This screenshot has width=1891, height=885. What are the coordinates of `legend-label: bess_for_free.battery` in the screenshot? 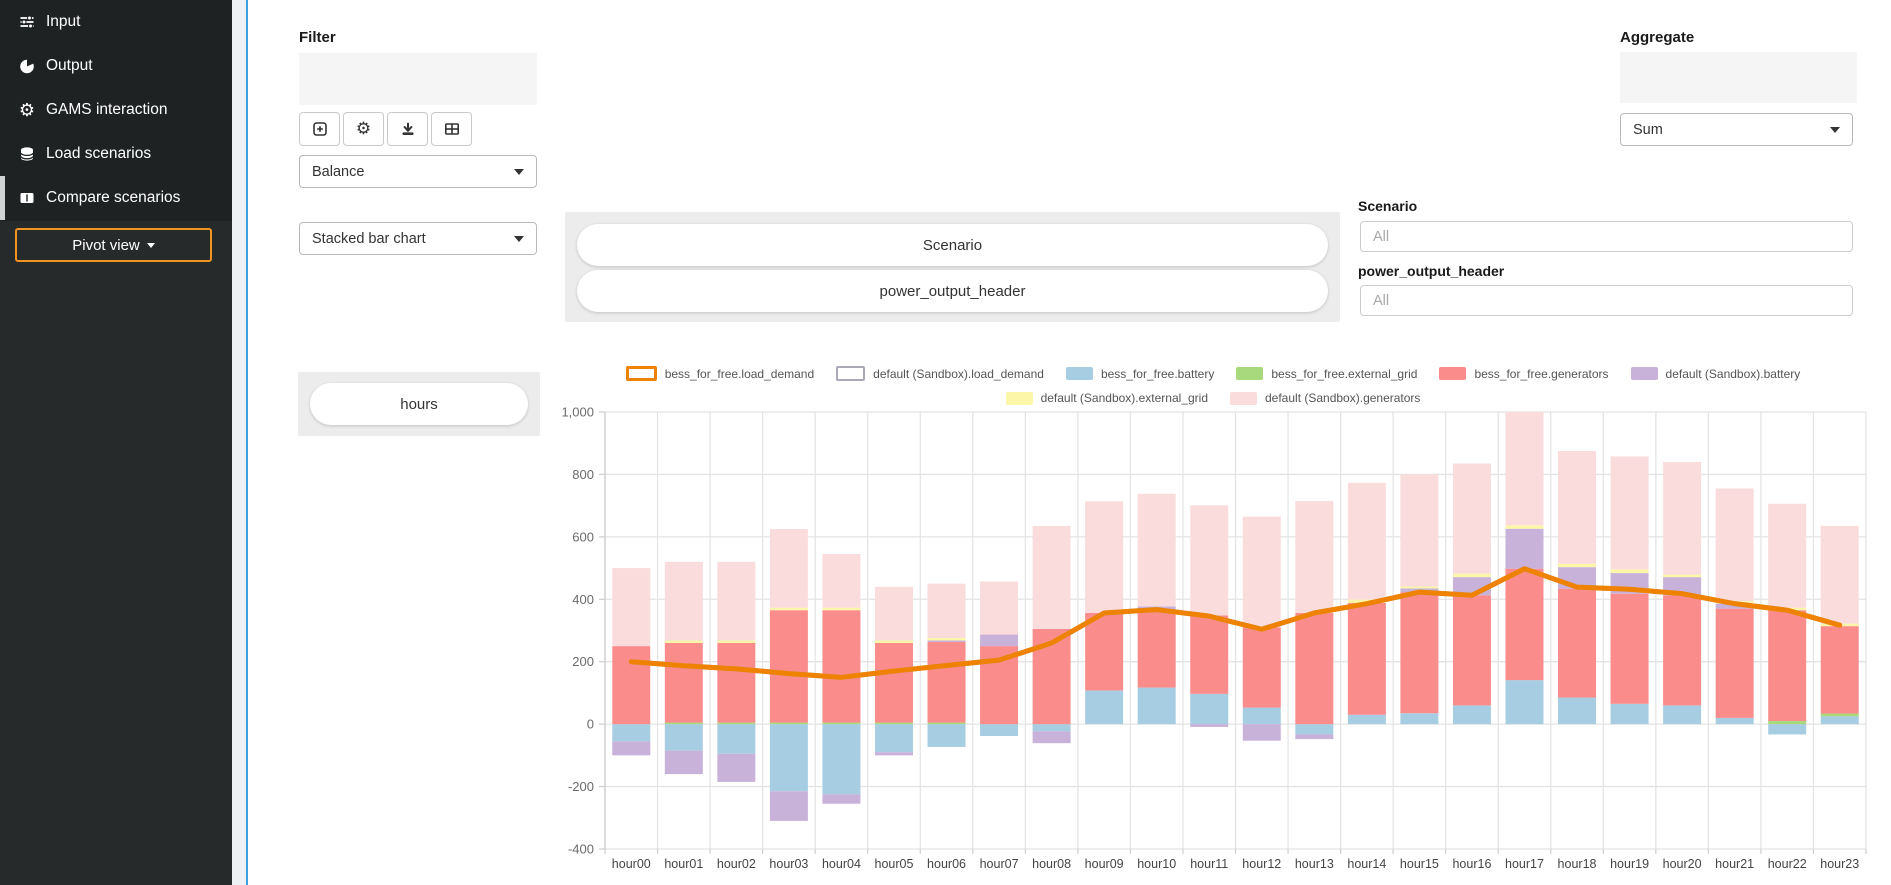 It's located at (1157, 373).